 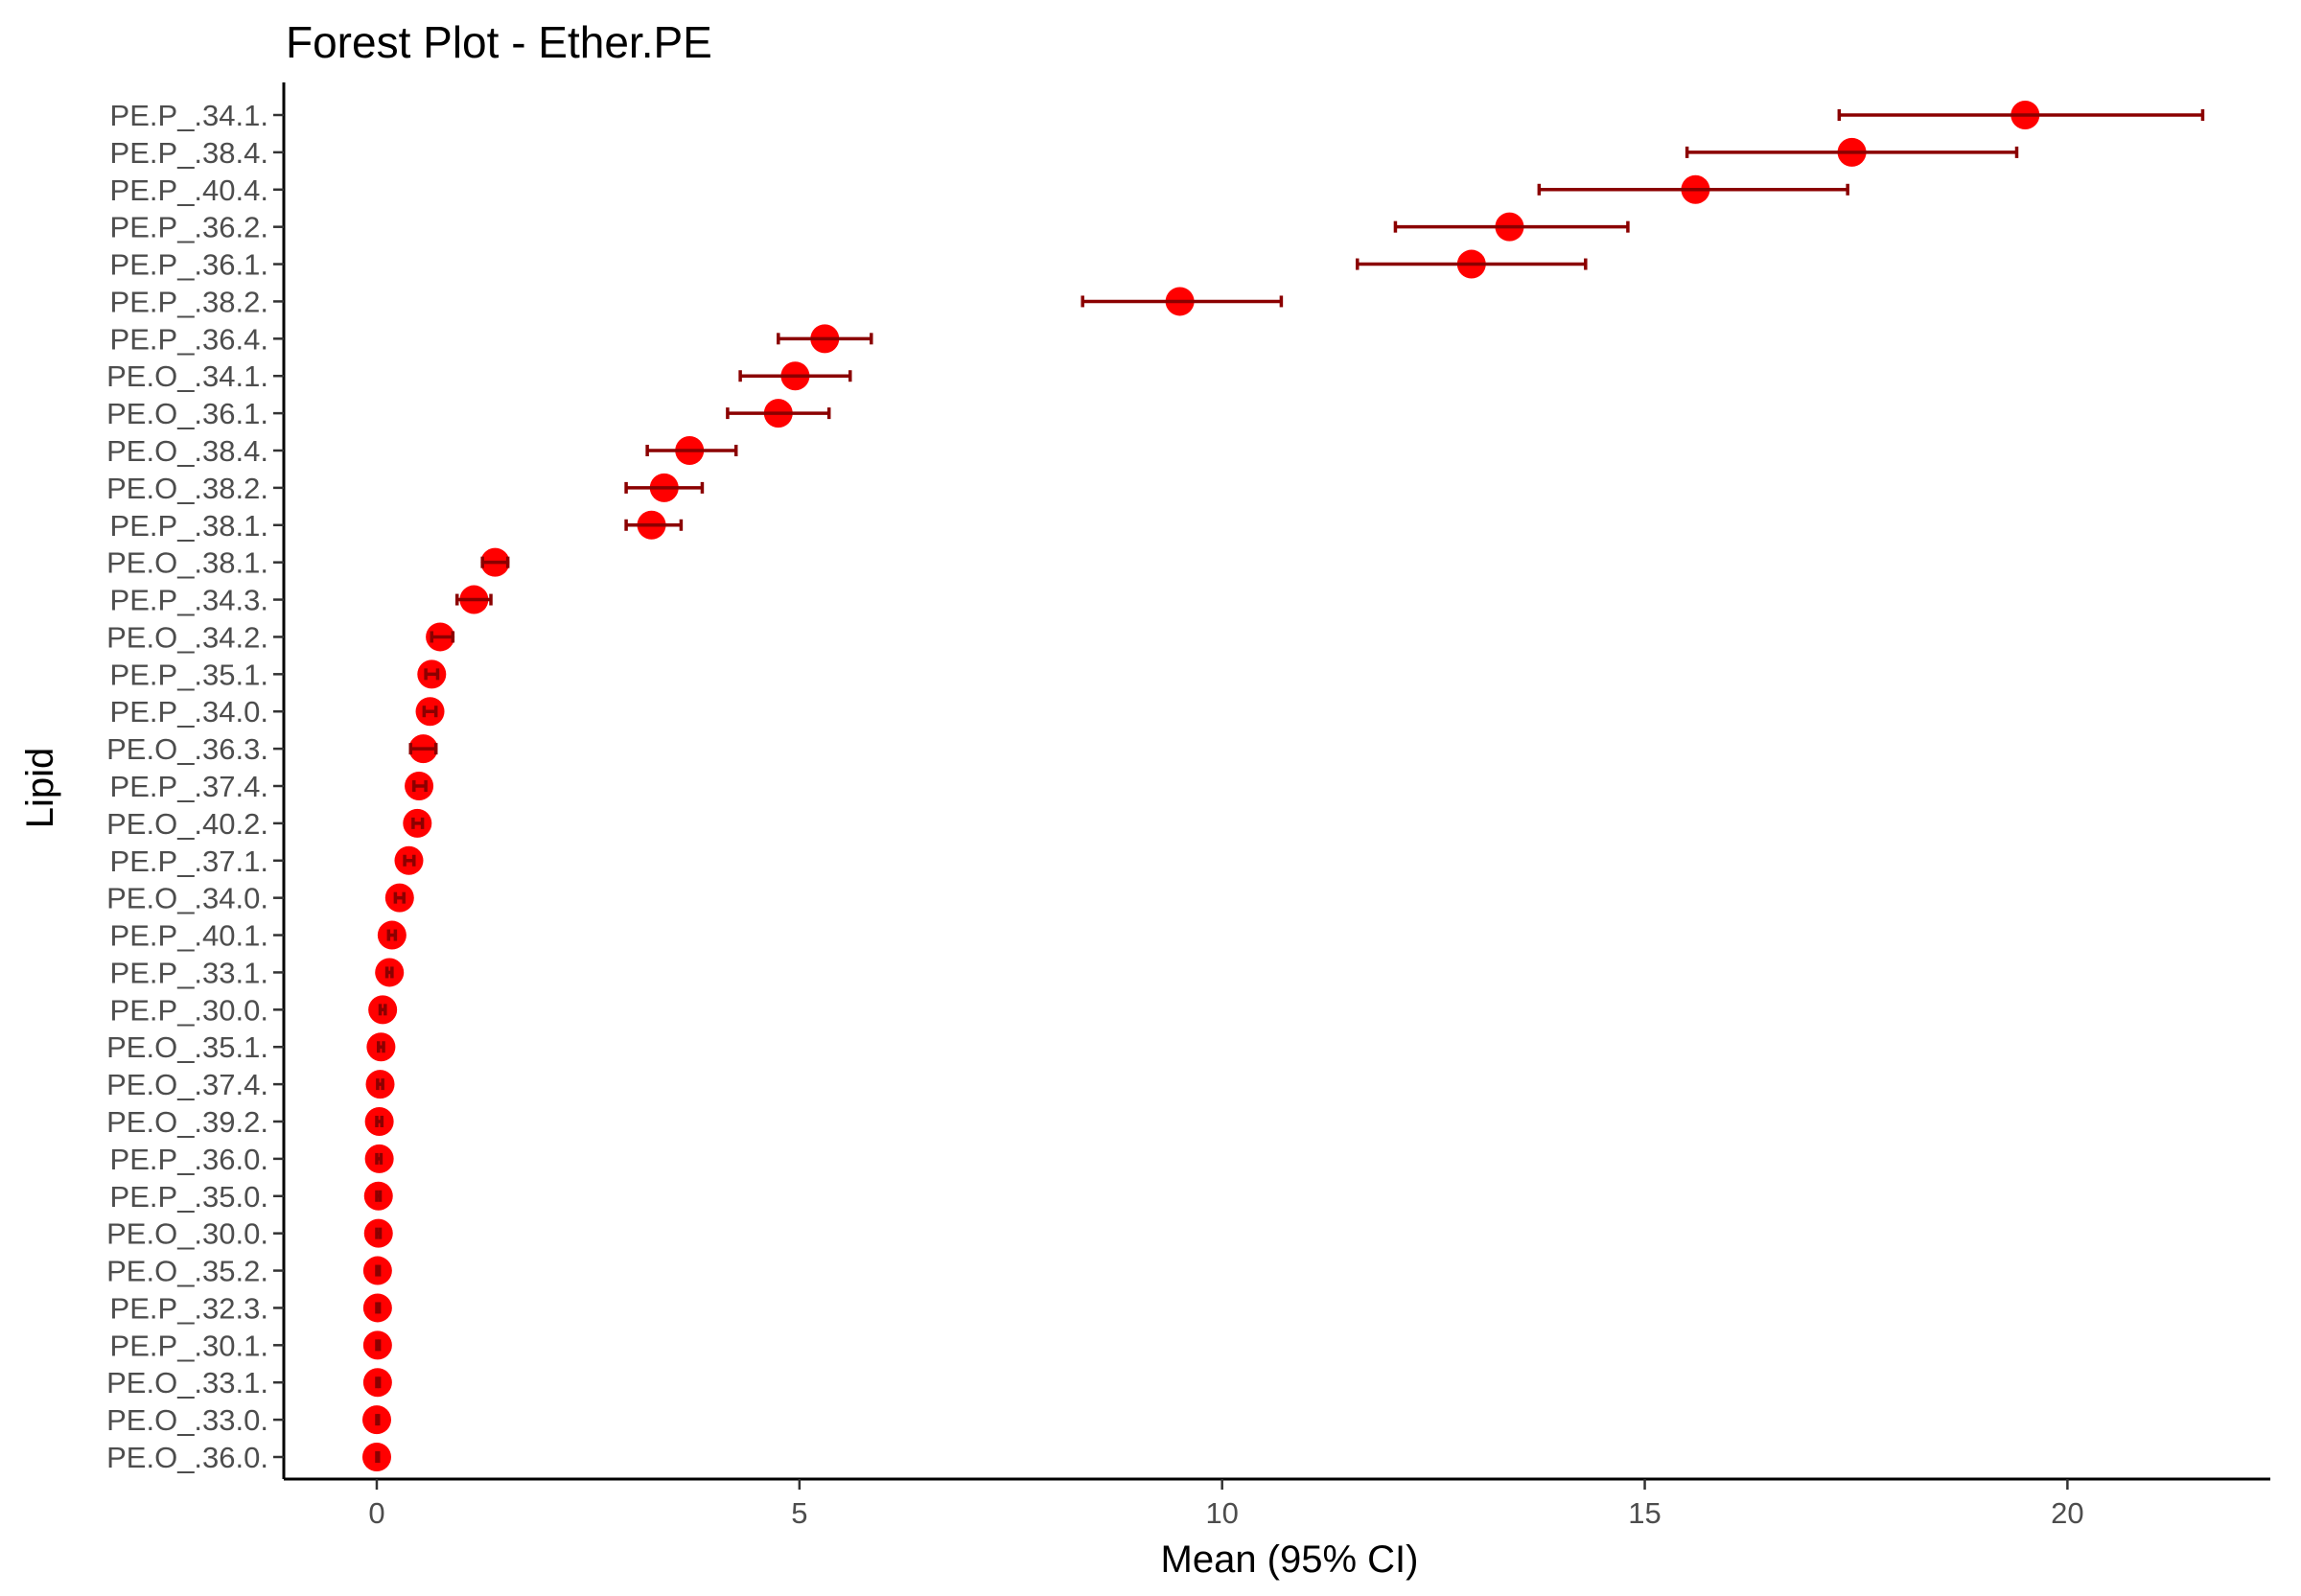 I want to click on y-tick-label: PE.P_.35.0., so click(x=189, y=1197).